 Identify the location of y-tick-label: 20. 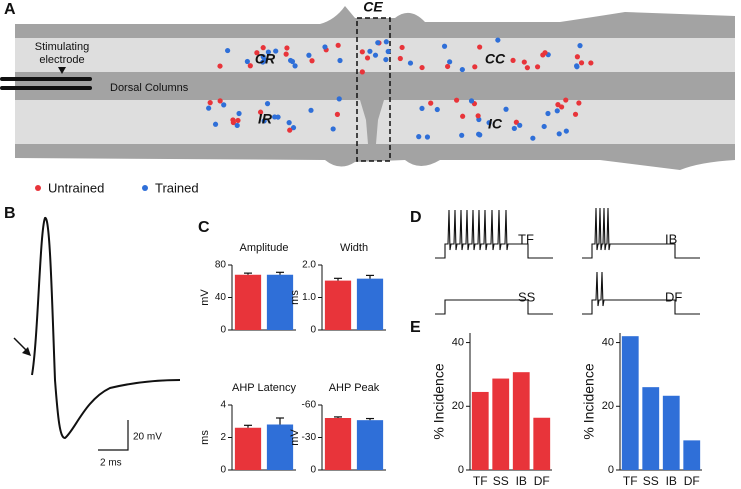
(608, 406).